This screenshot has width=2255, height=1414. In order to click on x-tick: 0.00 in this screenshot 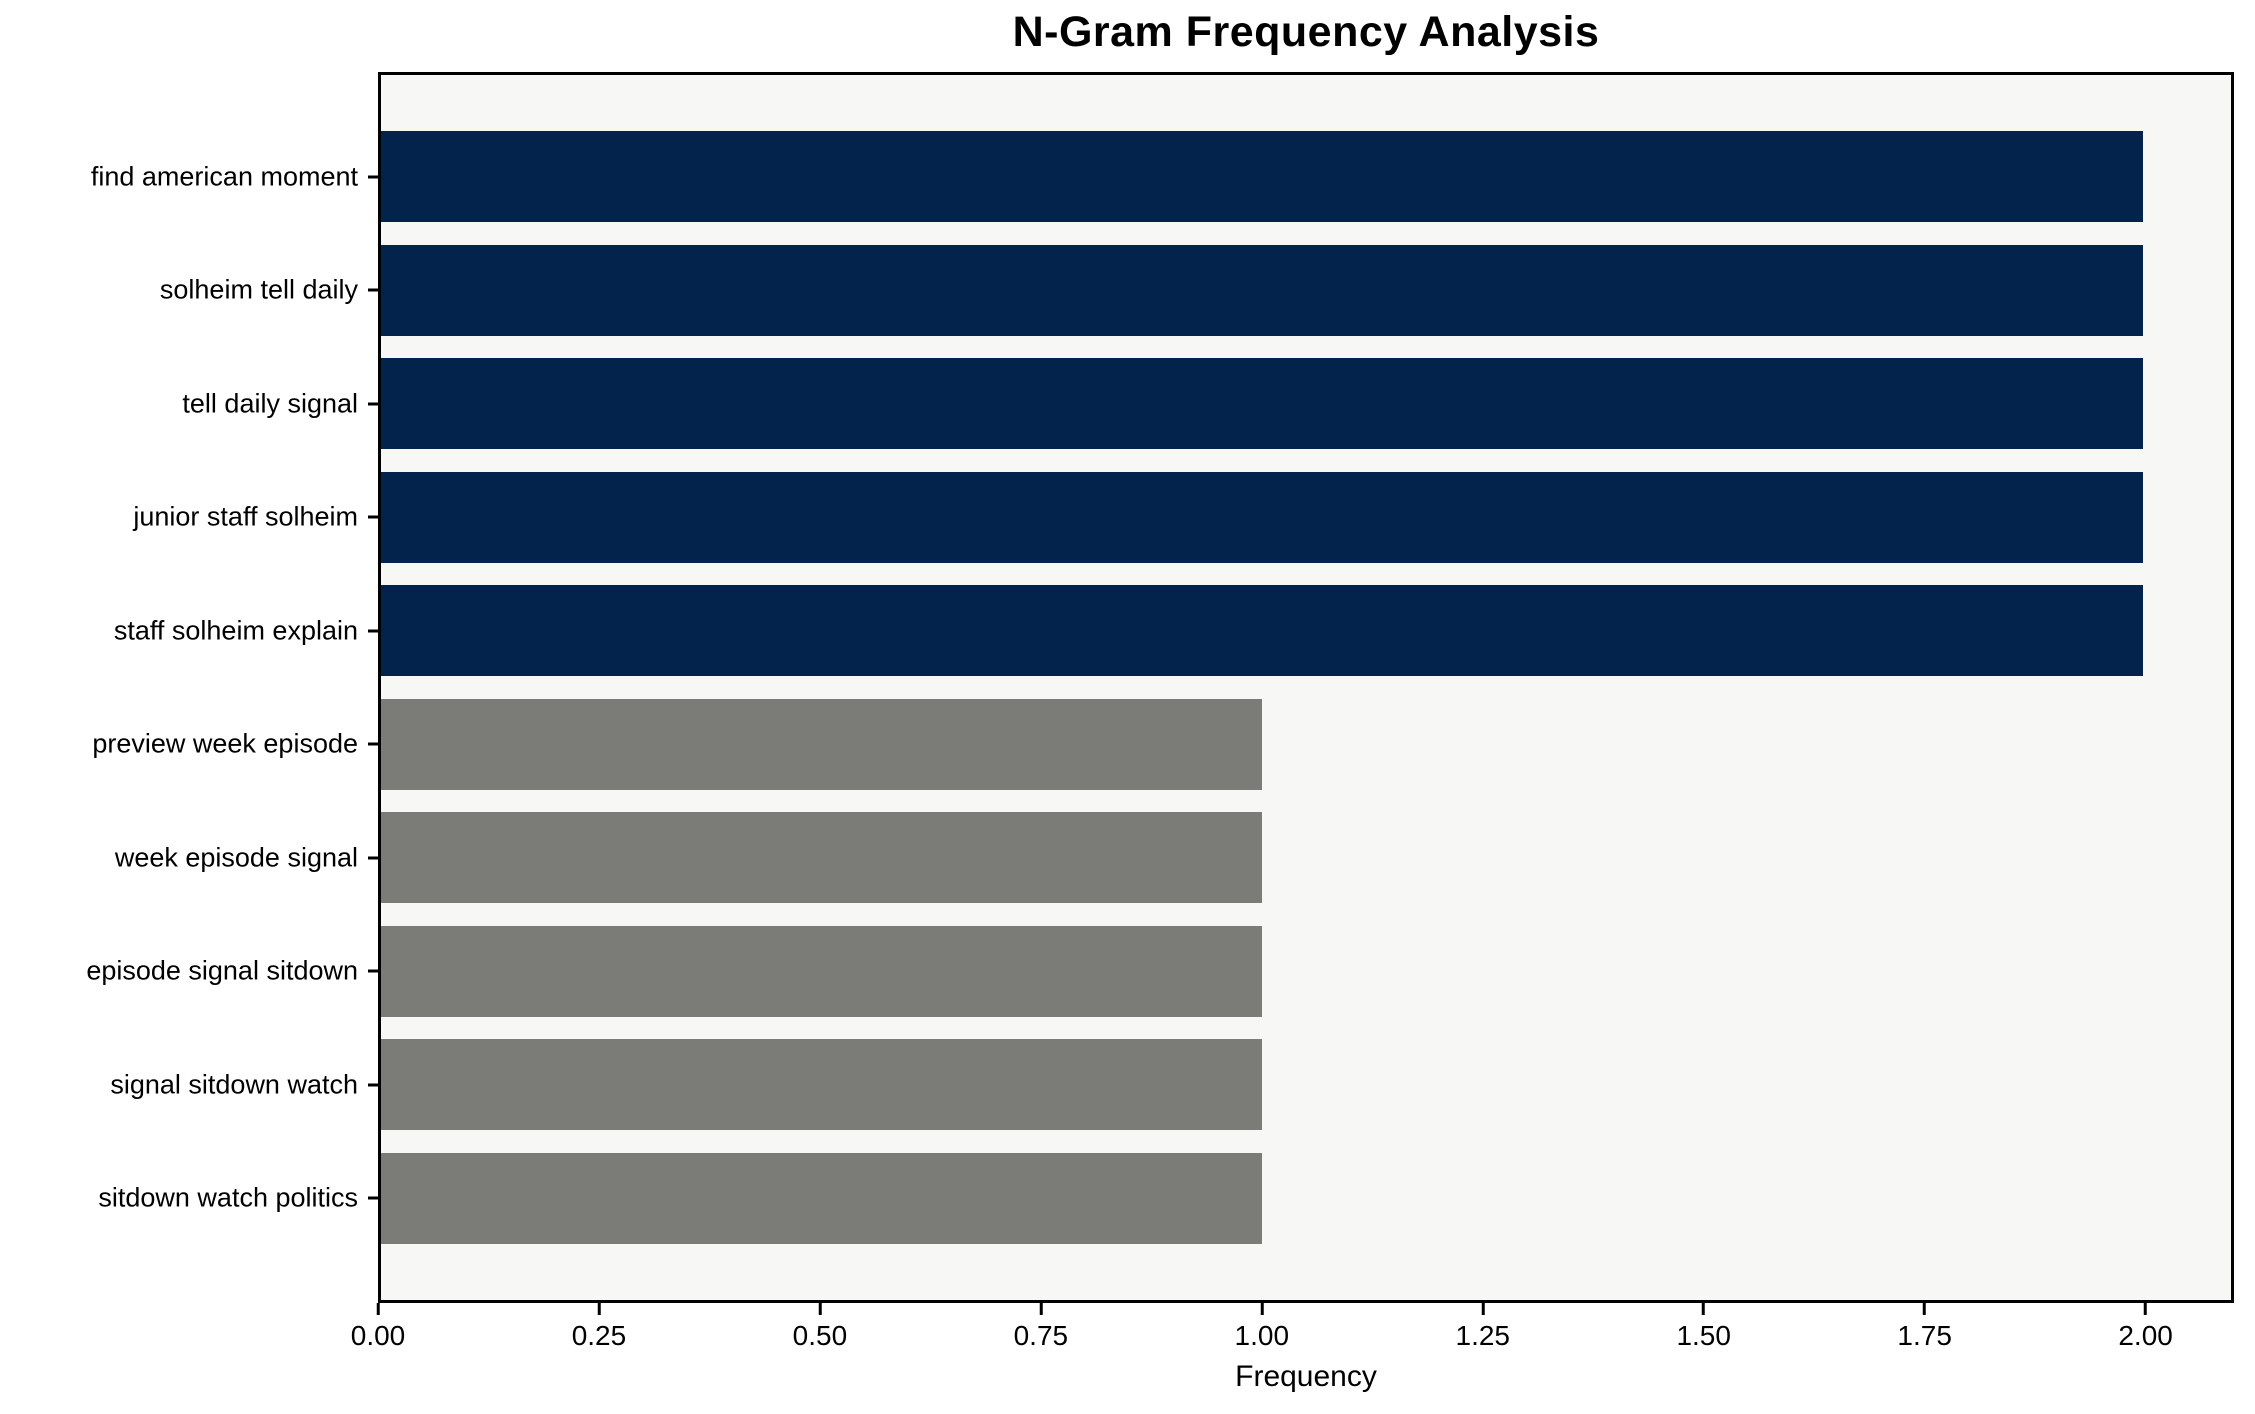, I will do `click(378, 1327)`.